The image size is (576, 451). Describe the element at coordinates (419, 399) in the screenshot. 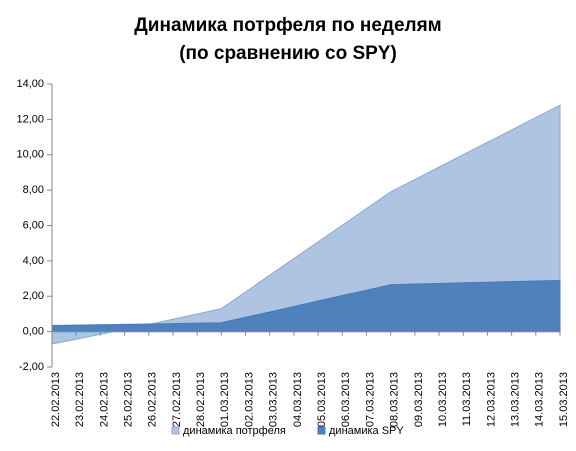

I see `x-tick-label: 09.03.2013` at that location.